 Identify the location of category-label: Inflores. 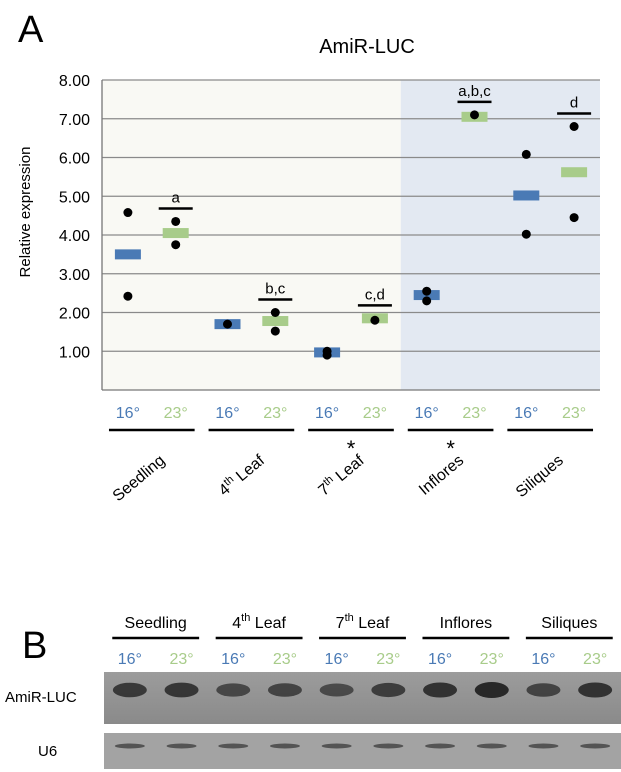
(441, 475).